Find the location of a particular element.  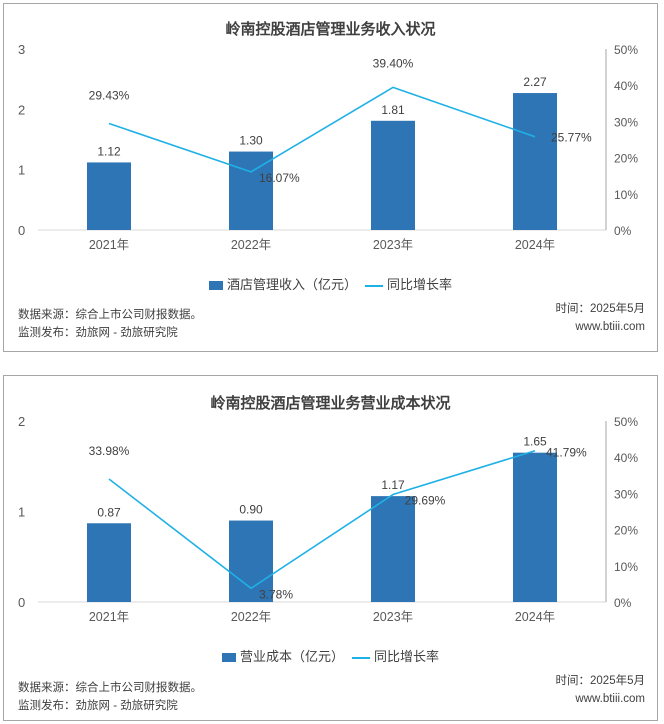

line-value-label: 33.98% is located at coordinates (109, 451).